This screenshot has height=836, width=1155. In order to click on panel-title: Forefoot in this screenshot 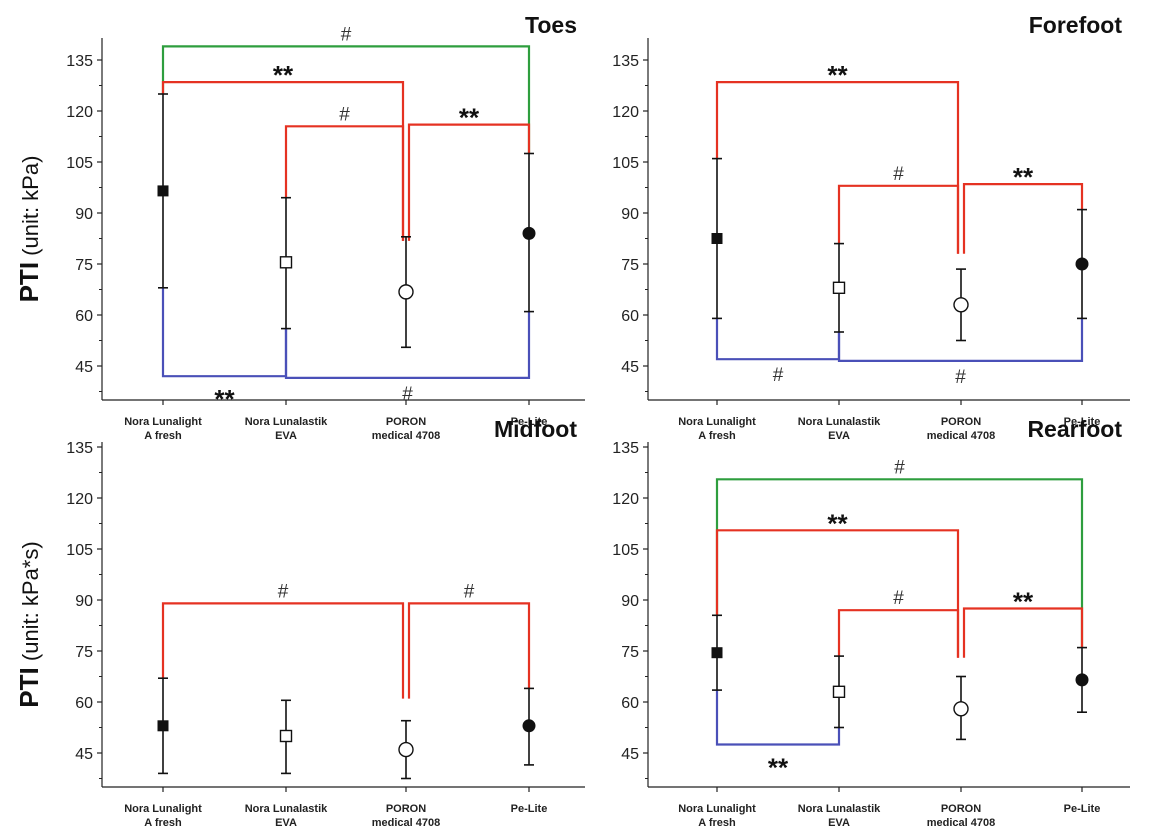, I will do `click(1076, 25)`.